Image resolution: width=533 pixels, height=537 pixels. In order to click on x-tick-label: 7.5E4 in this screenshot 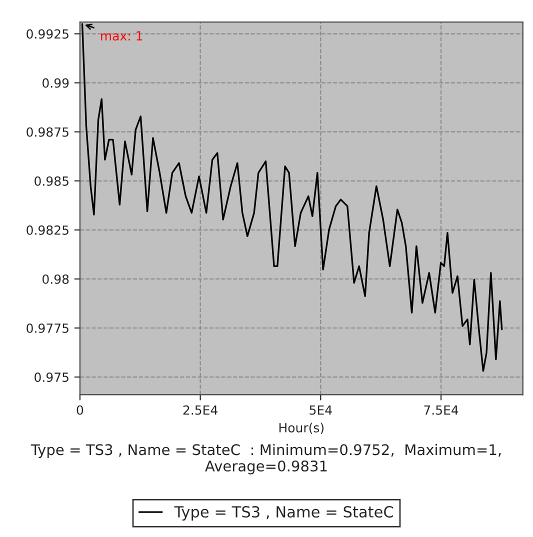, I will do `click(441, 410)`.